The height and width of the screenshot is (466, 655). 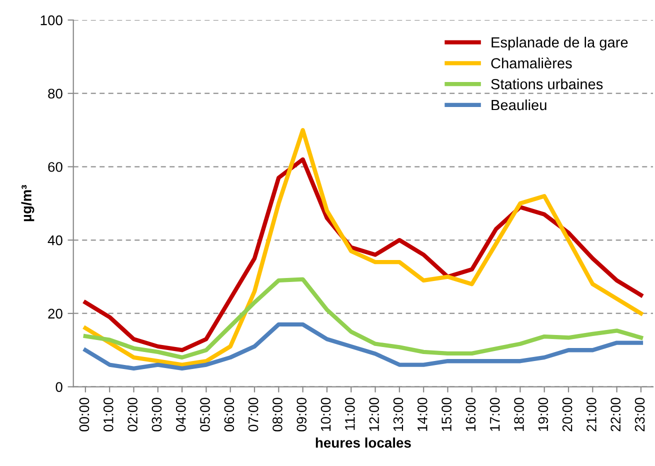 What do you see at coordinates (519, 414) in the screenshot?
I see `x-tick-label: 18:00` at bounding box center [519, 414].